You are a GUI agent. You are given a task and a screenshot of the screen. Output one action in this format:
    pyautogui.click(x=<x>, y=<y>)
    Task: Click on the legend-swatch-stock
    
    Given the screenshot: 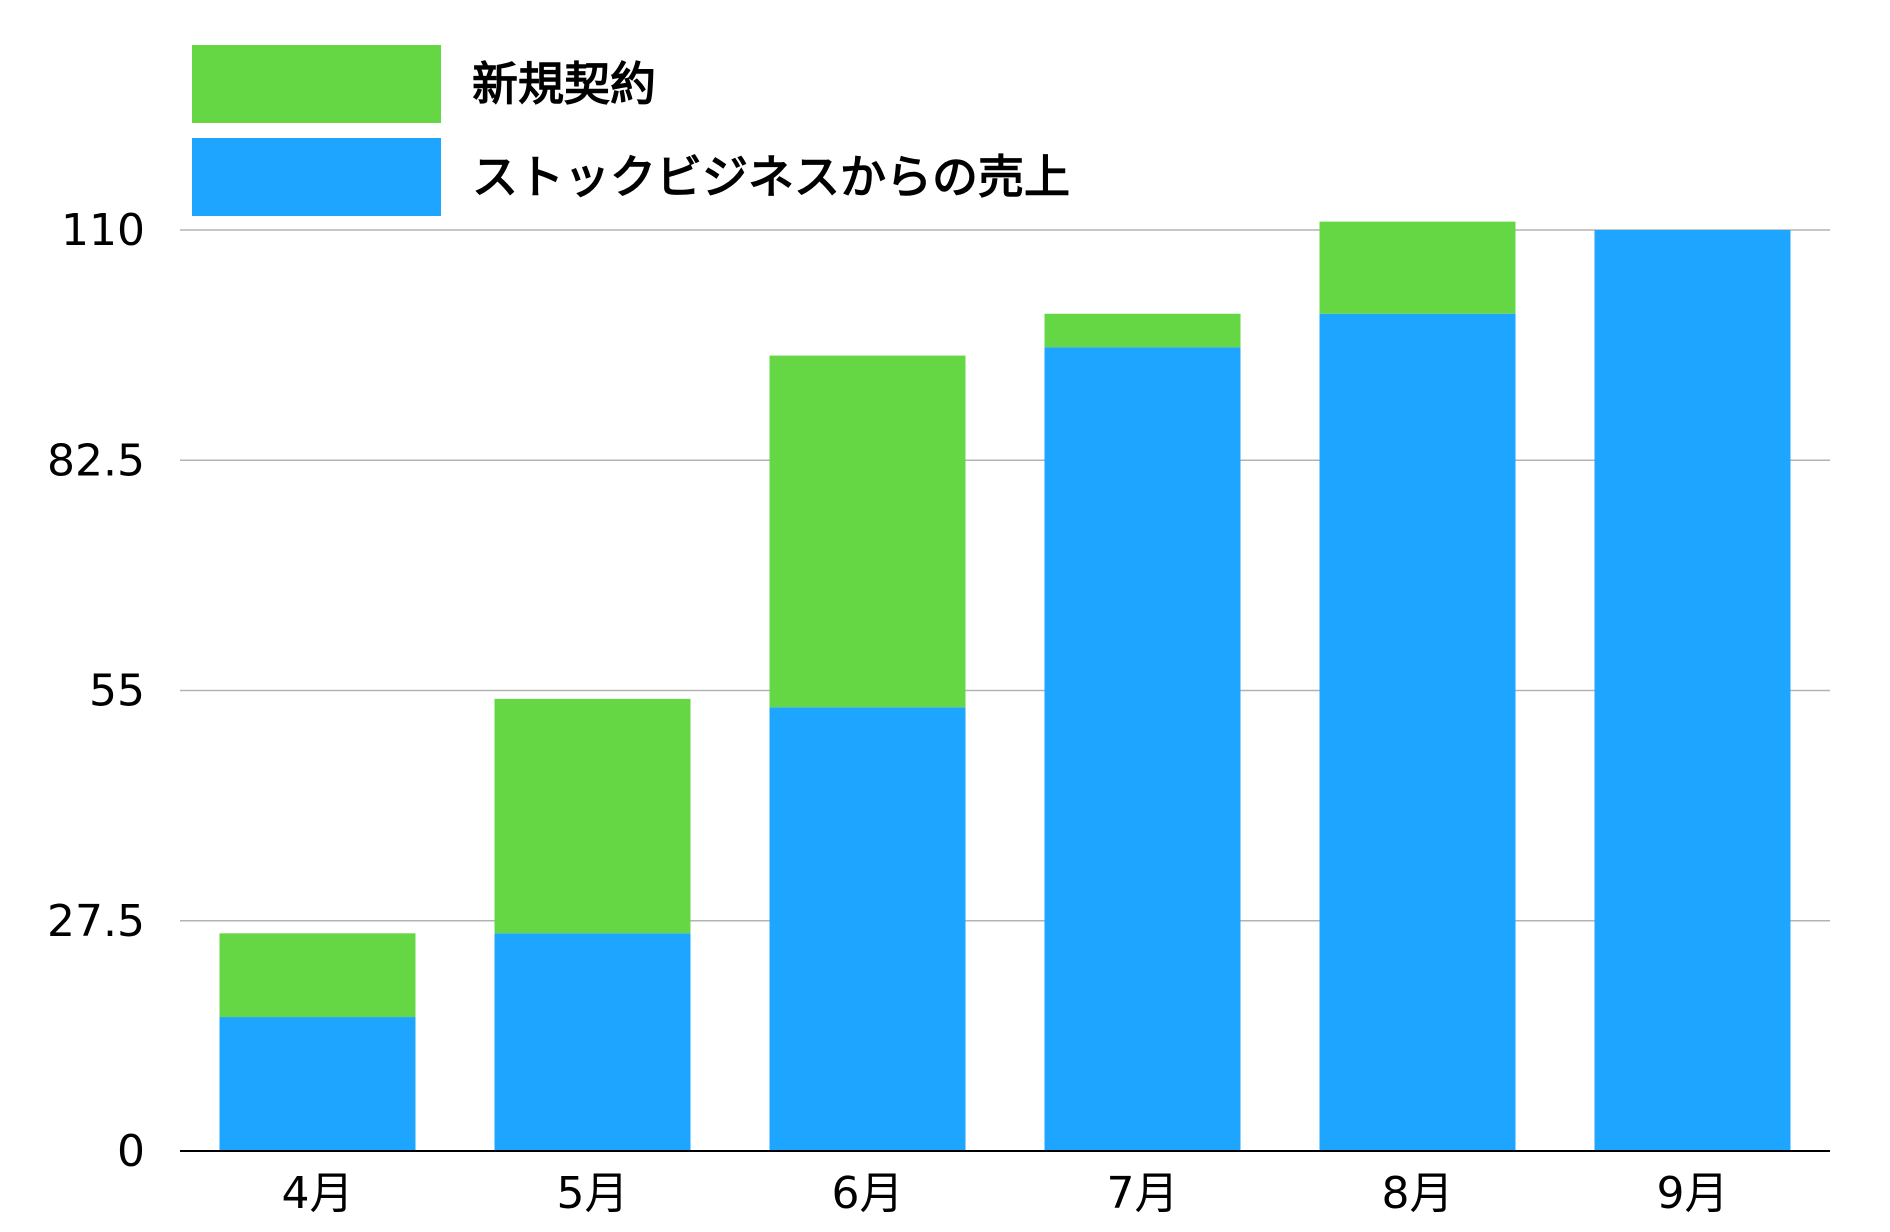 What is the action you would take?
    pyautogui.click(x=316, y=177)
    